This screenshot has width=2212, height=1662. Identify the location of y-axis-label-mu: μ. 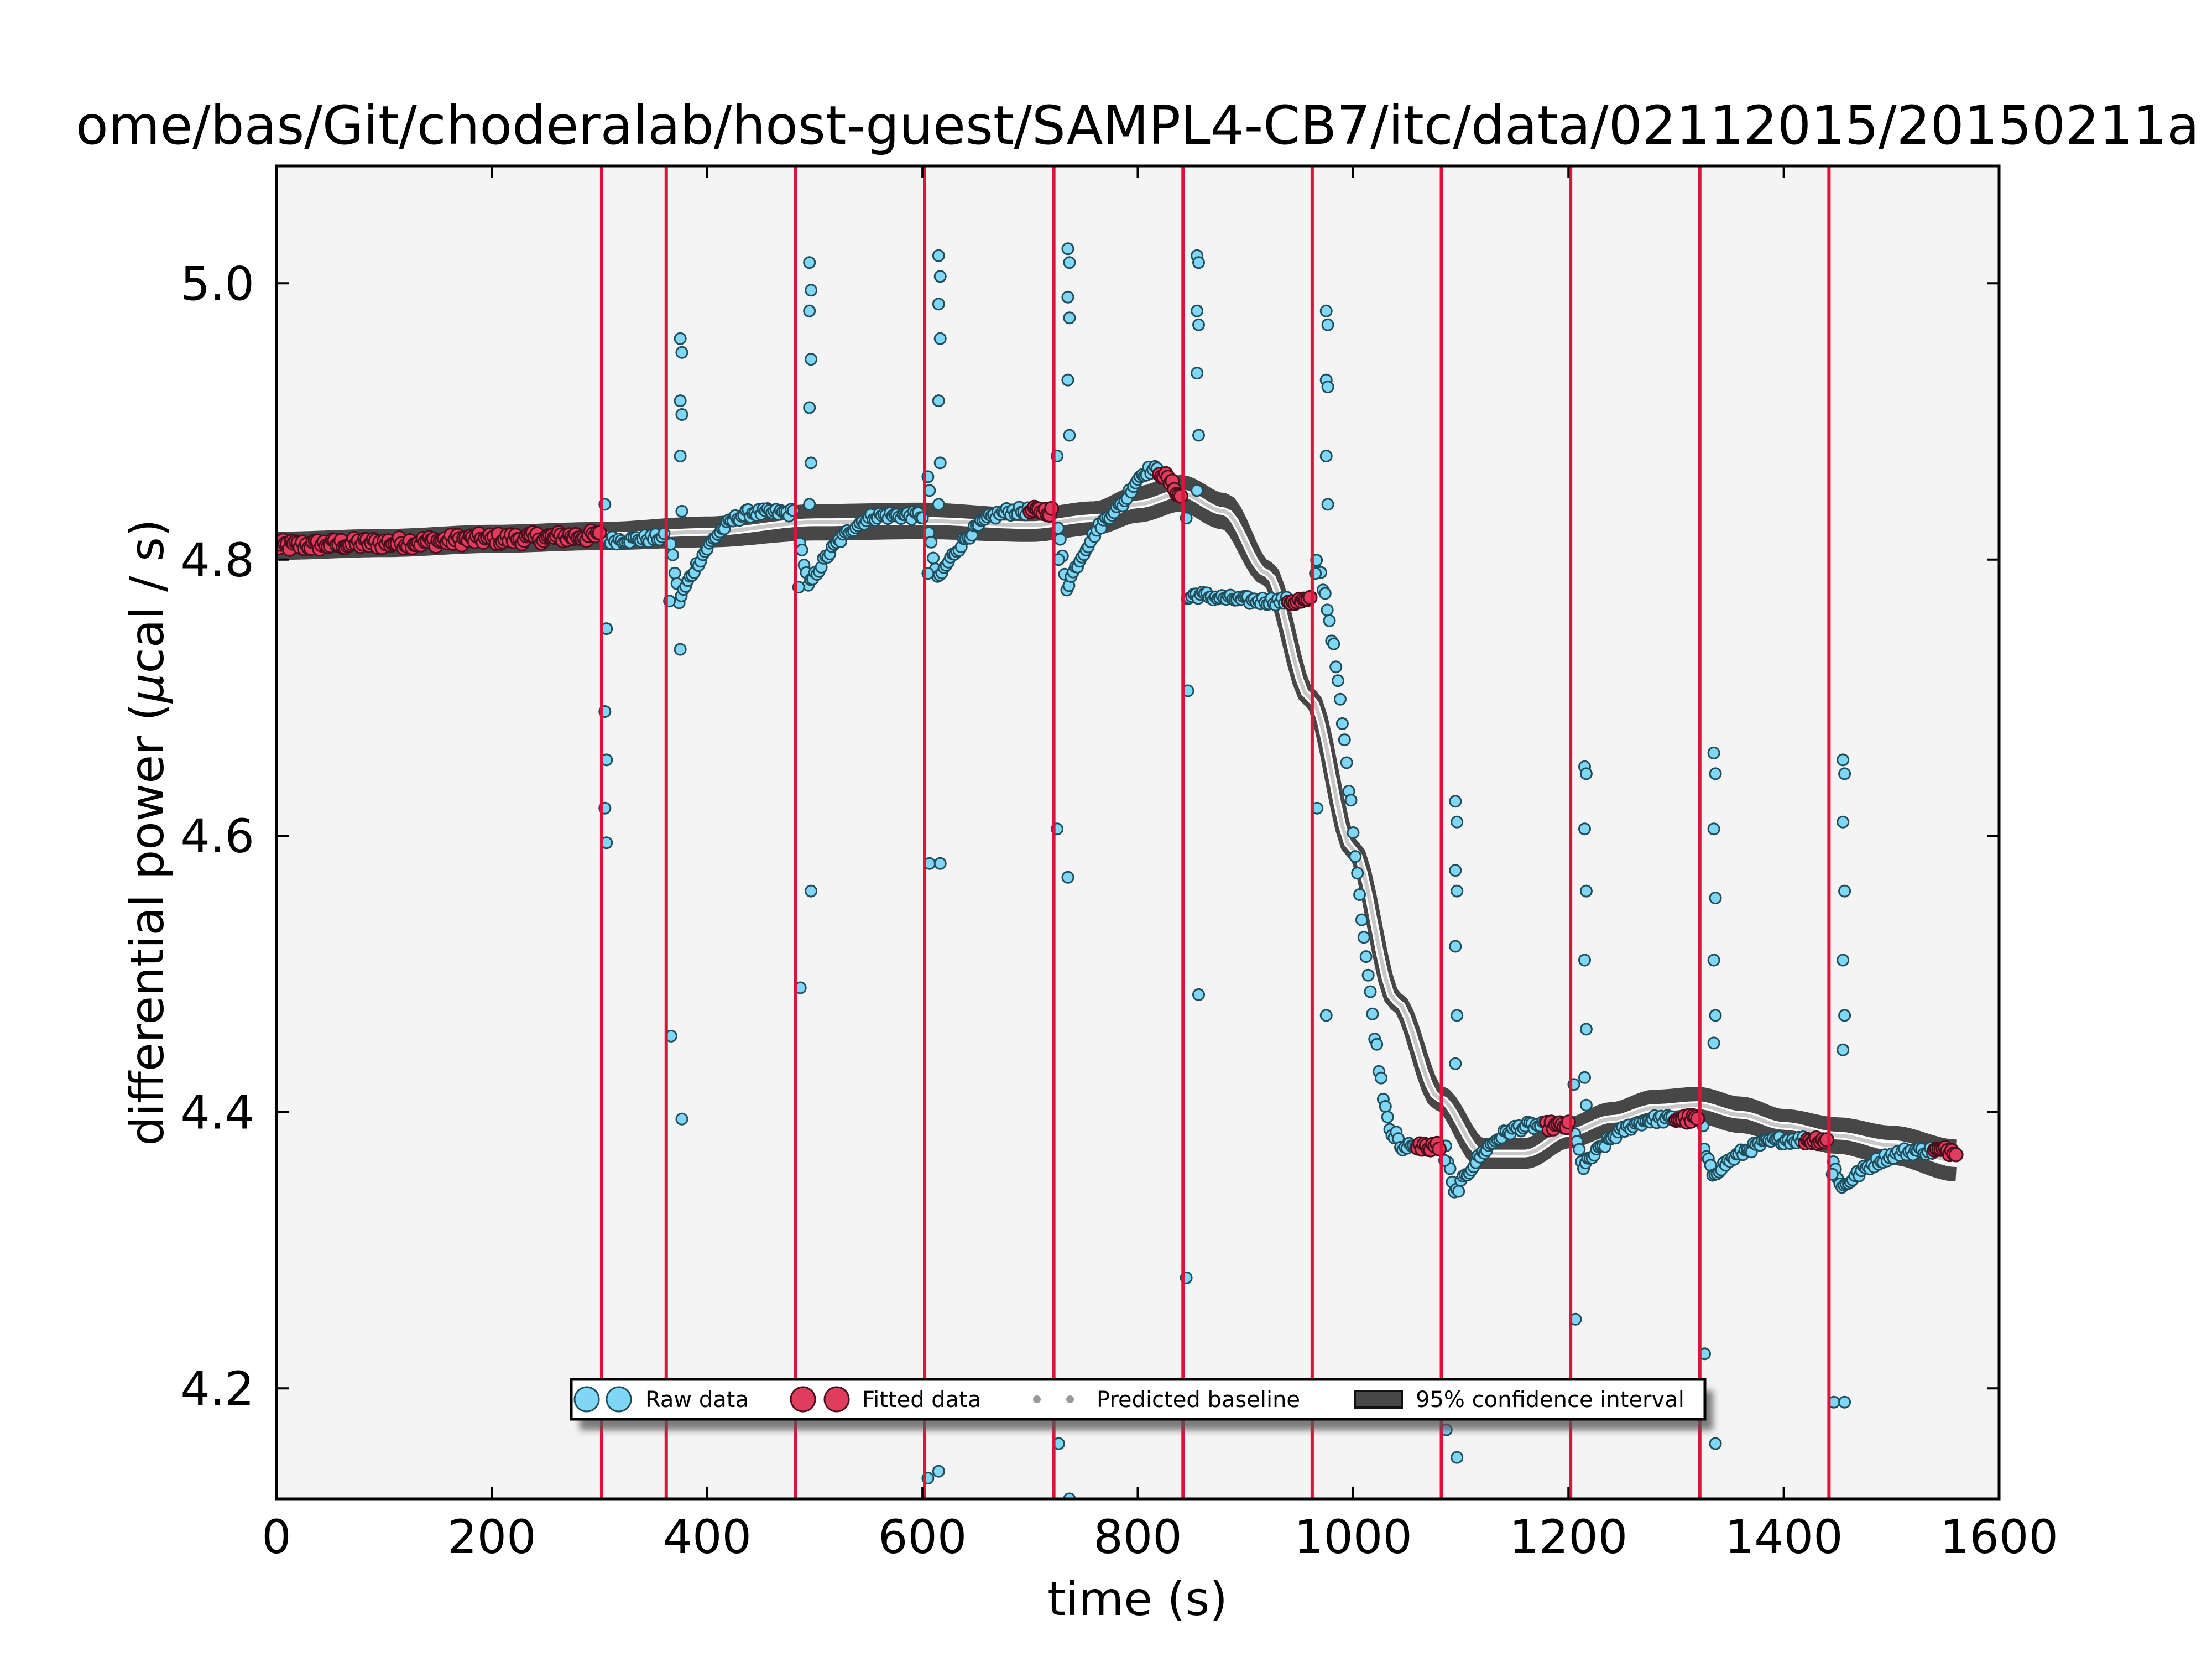
(147, 689).